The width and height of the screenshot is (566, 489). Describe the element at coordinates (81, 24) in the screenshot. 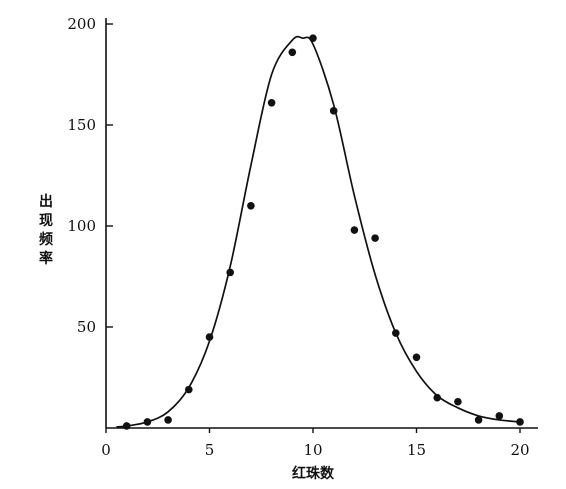

I see `y-tick-label: 200` at that location.